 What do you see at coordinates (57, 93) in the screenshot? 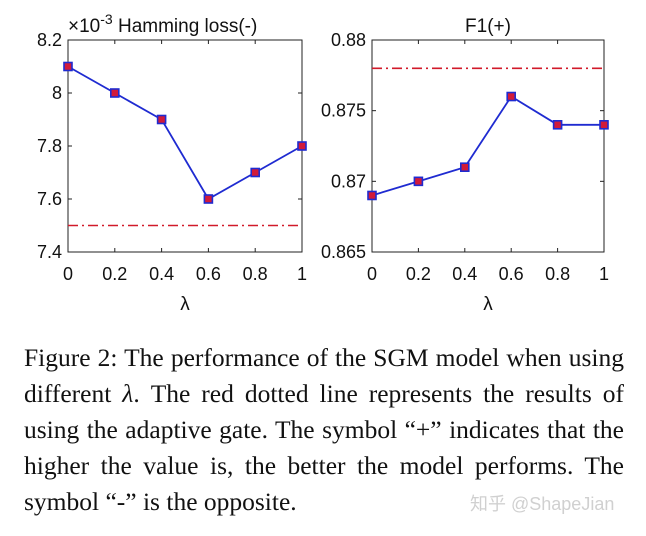
I see `y-tick-label: 8` at bounding box center [57, 93].